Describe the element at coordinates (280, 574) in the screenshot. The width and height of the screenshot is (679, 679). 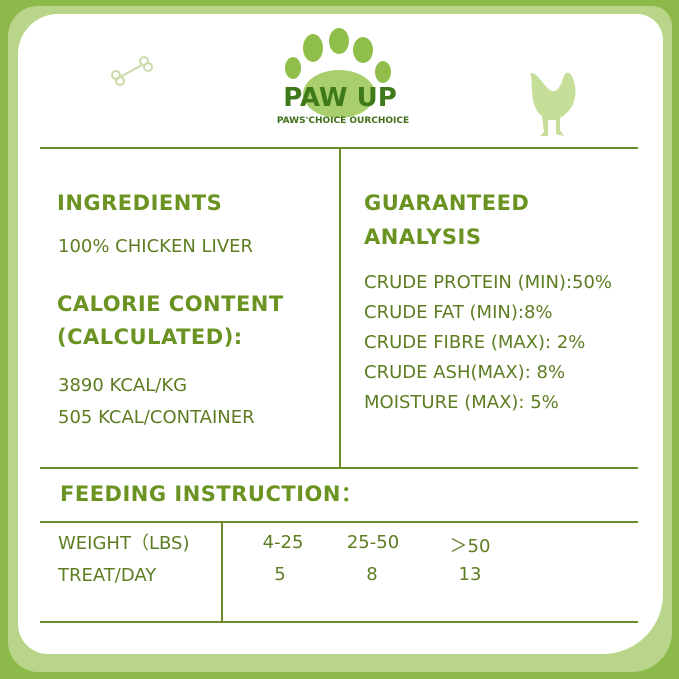
I see `treat-cell: 5` at that location.